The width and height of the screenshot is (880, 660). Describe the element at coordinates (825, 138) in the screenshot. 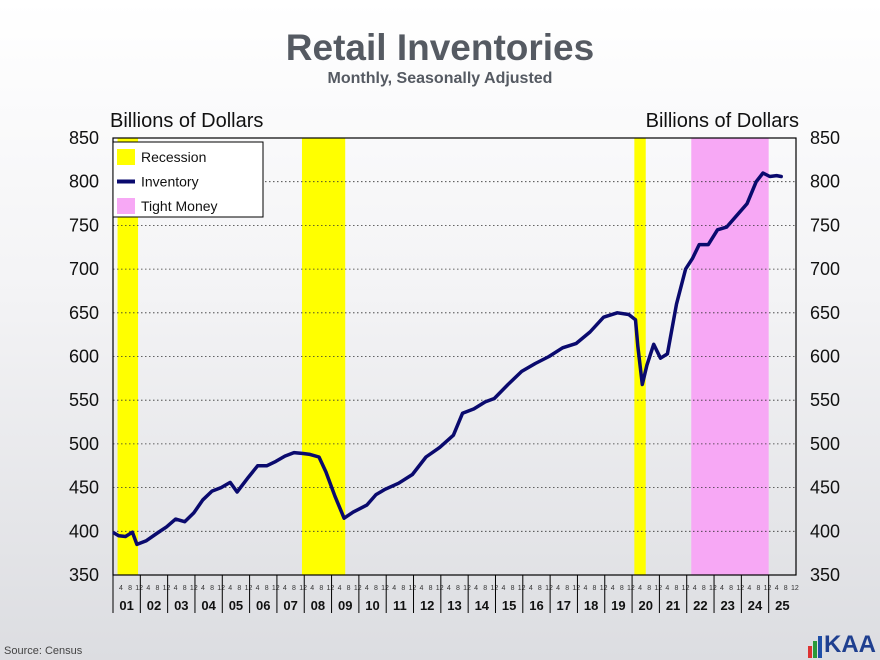

I see `y-tick-label-right: 850` at that location.